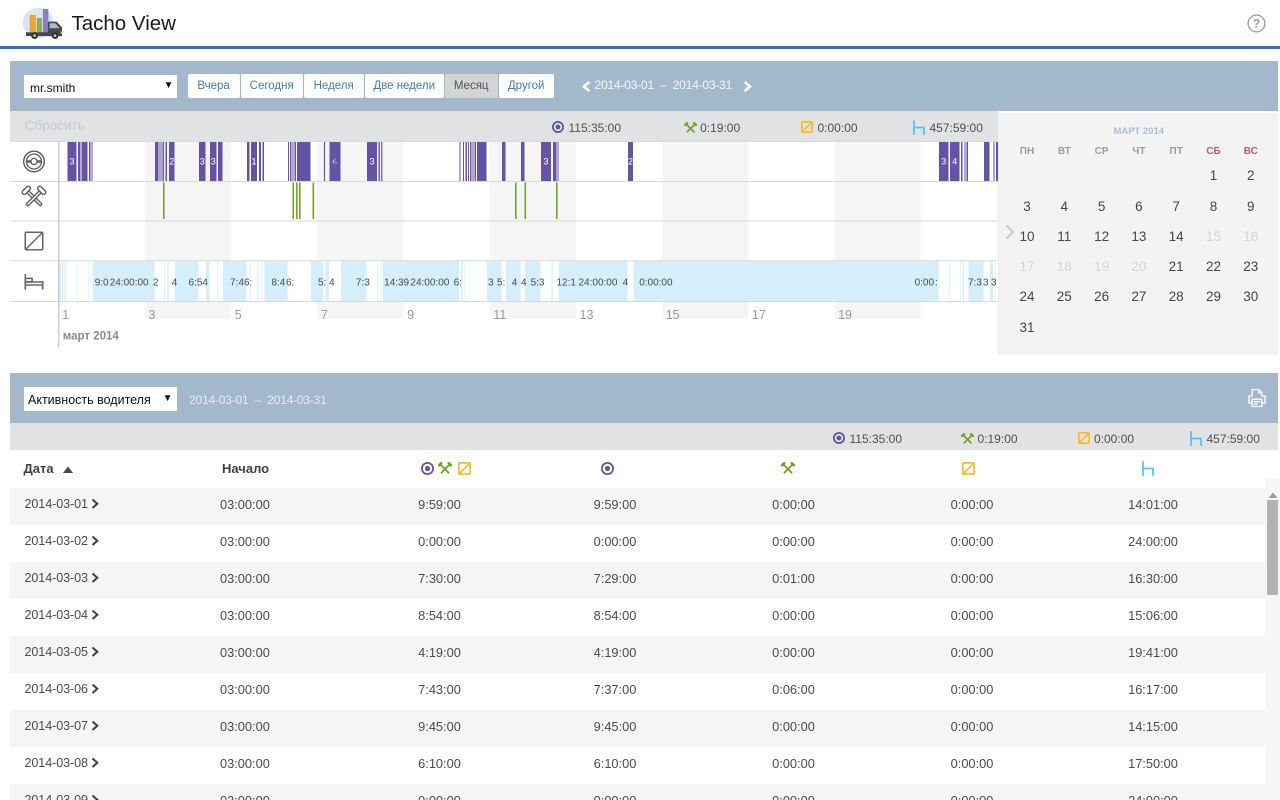  Describe the element at coordinates (199, 282) in the screenshot. I see `svg-text: 6:54` at that location.